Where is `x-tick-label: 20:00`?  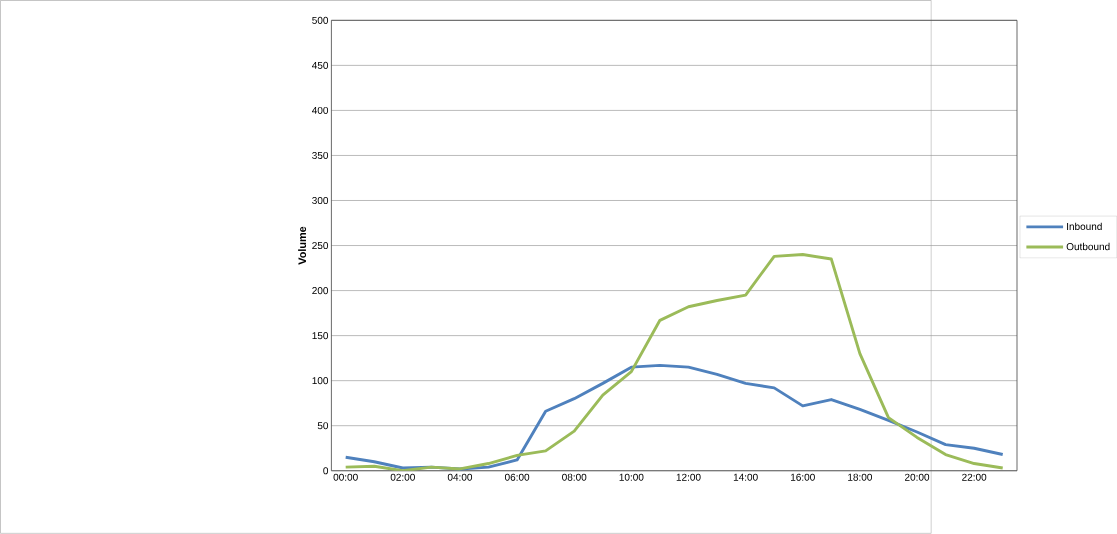 x-tick-label: 20:00 is located at coordinates (917, 477).